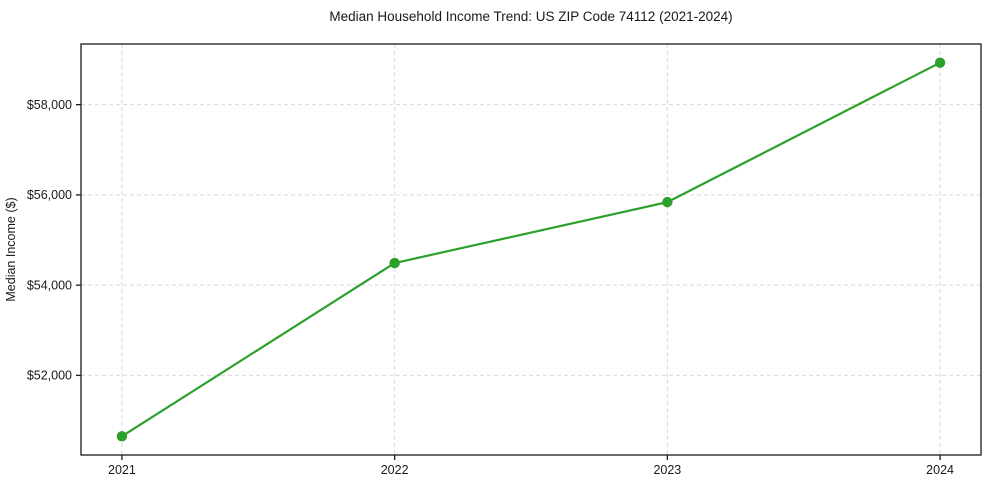  What do you see at coordinates (49, 285) in the screenshot?
I see `y-tick-label: $54,000` at bounding box center [49, 285].